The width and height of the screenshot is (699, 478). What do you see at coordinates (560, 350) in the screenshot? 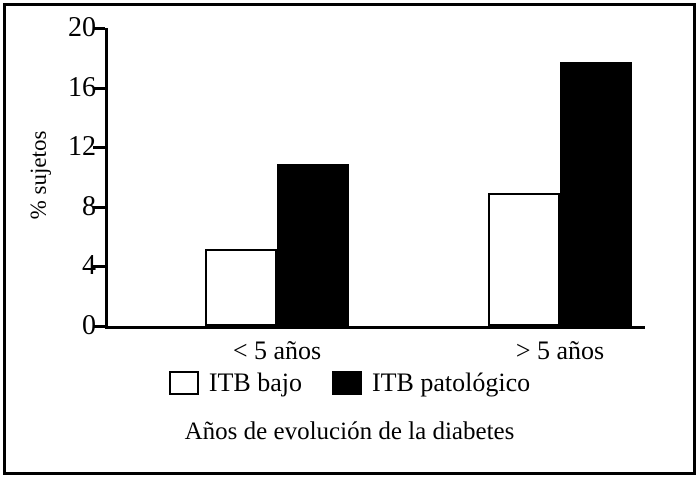
I see `x-tick-label: > 5 años` at bounding box center [560, 350].